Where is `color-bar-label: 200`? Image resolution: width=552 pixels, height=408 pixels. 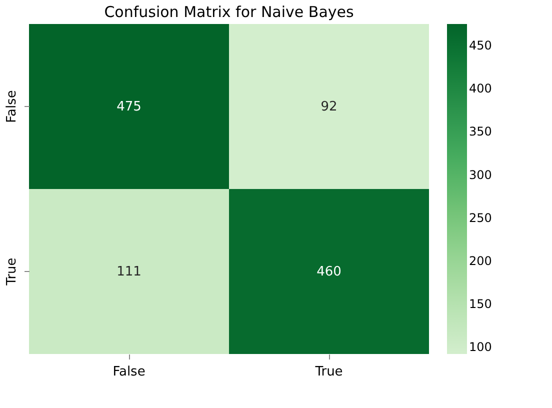
color-bar-label: 200 is located at coordinates (480, 261).